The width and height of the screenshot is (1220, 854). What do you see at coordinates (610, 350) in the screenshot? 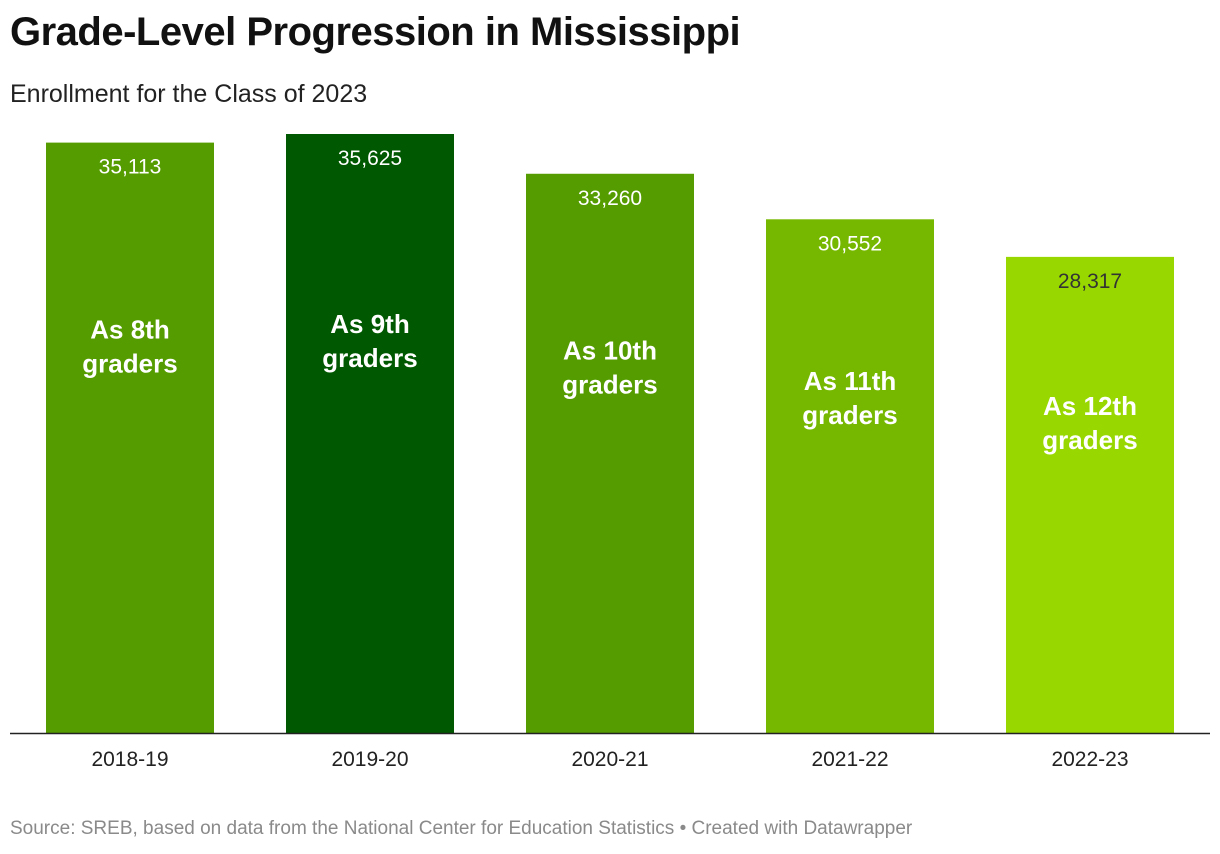
I see `bar-annotation-line: As 10th` at bounding box center [610, 350].